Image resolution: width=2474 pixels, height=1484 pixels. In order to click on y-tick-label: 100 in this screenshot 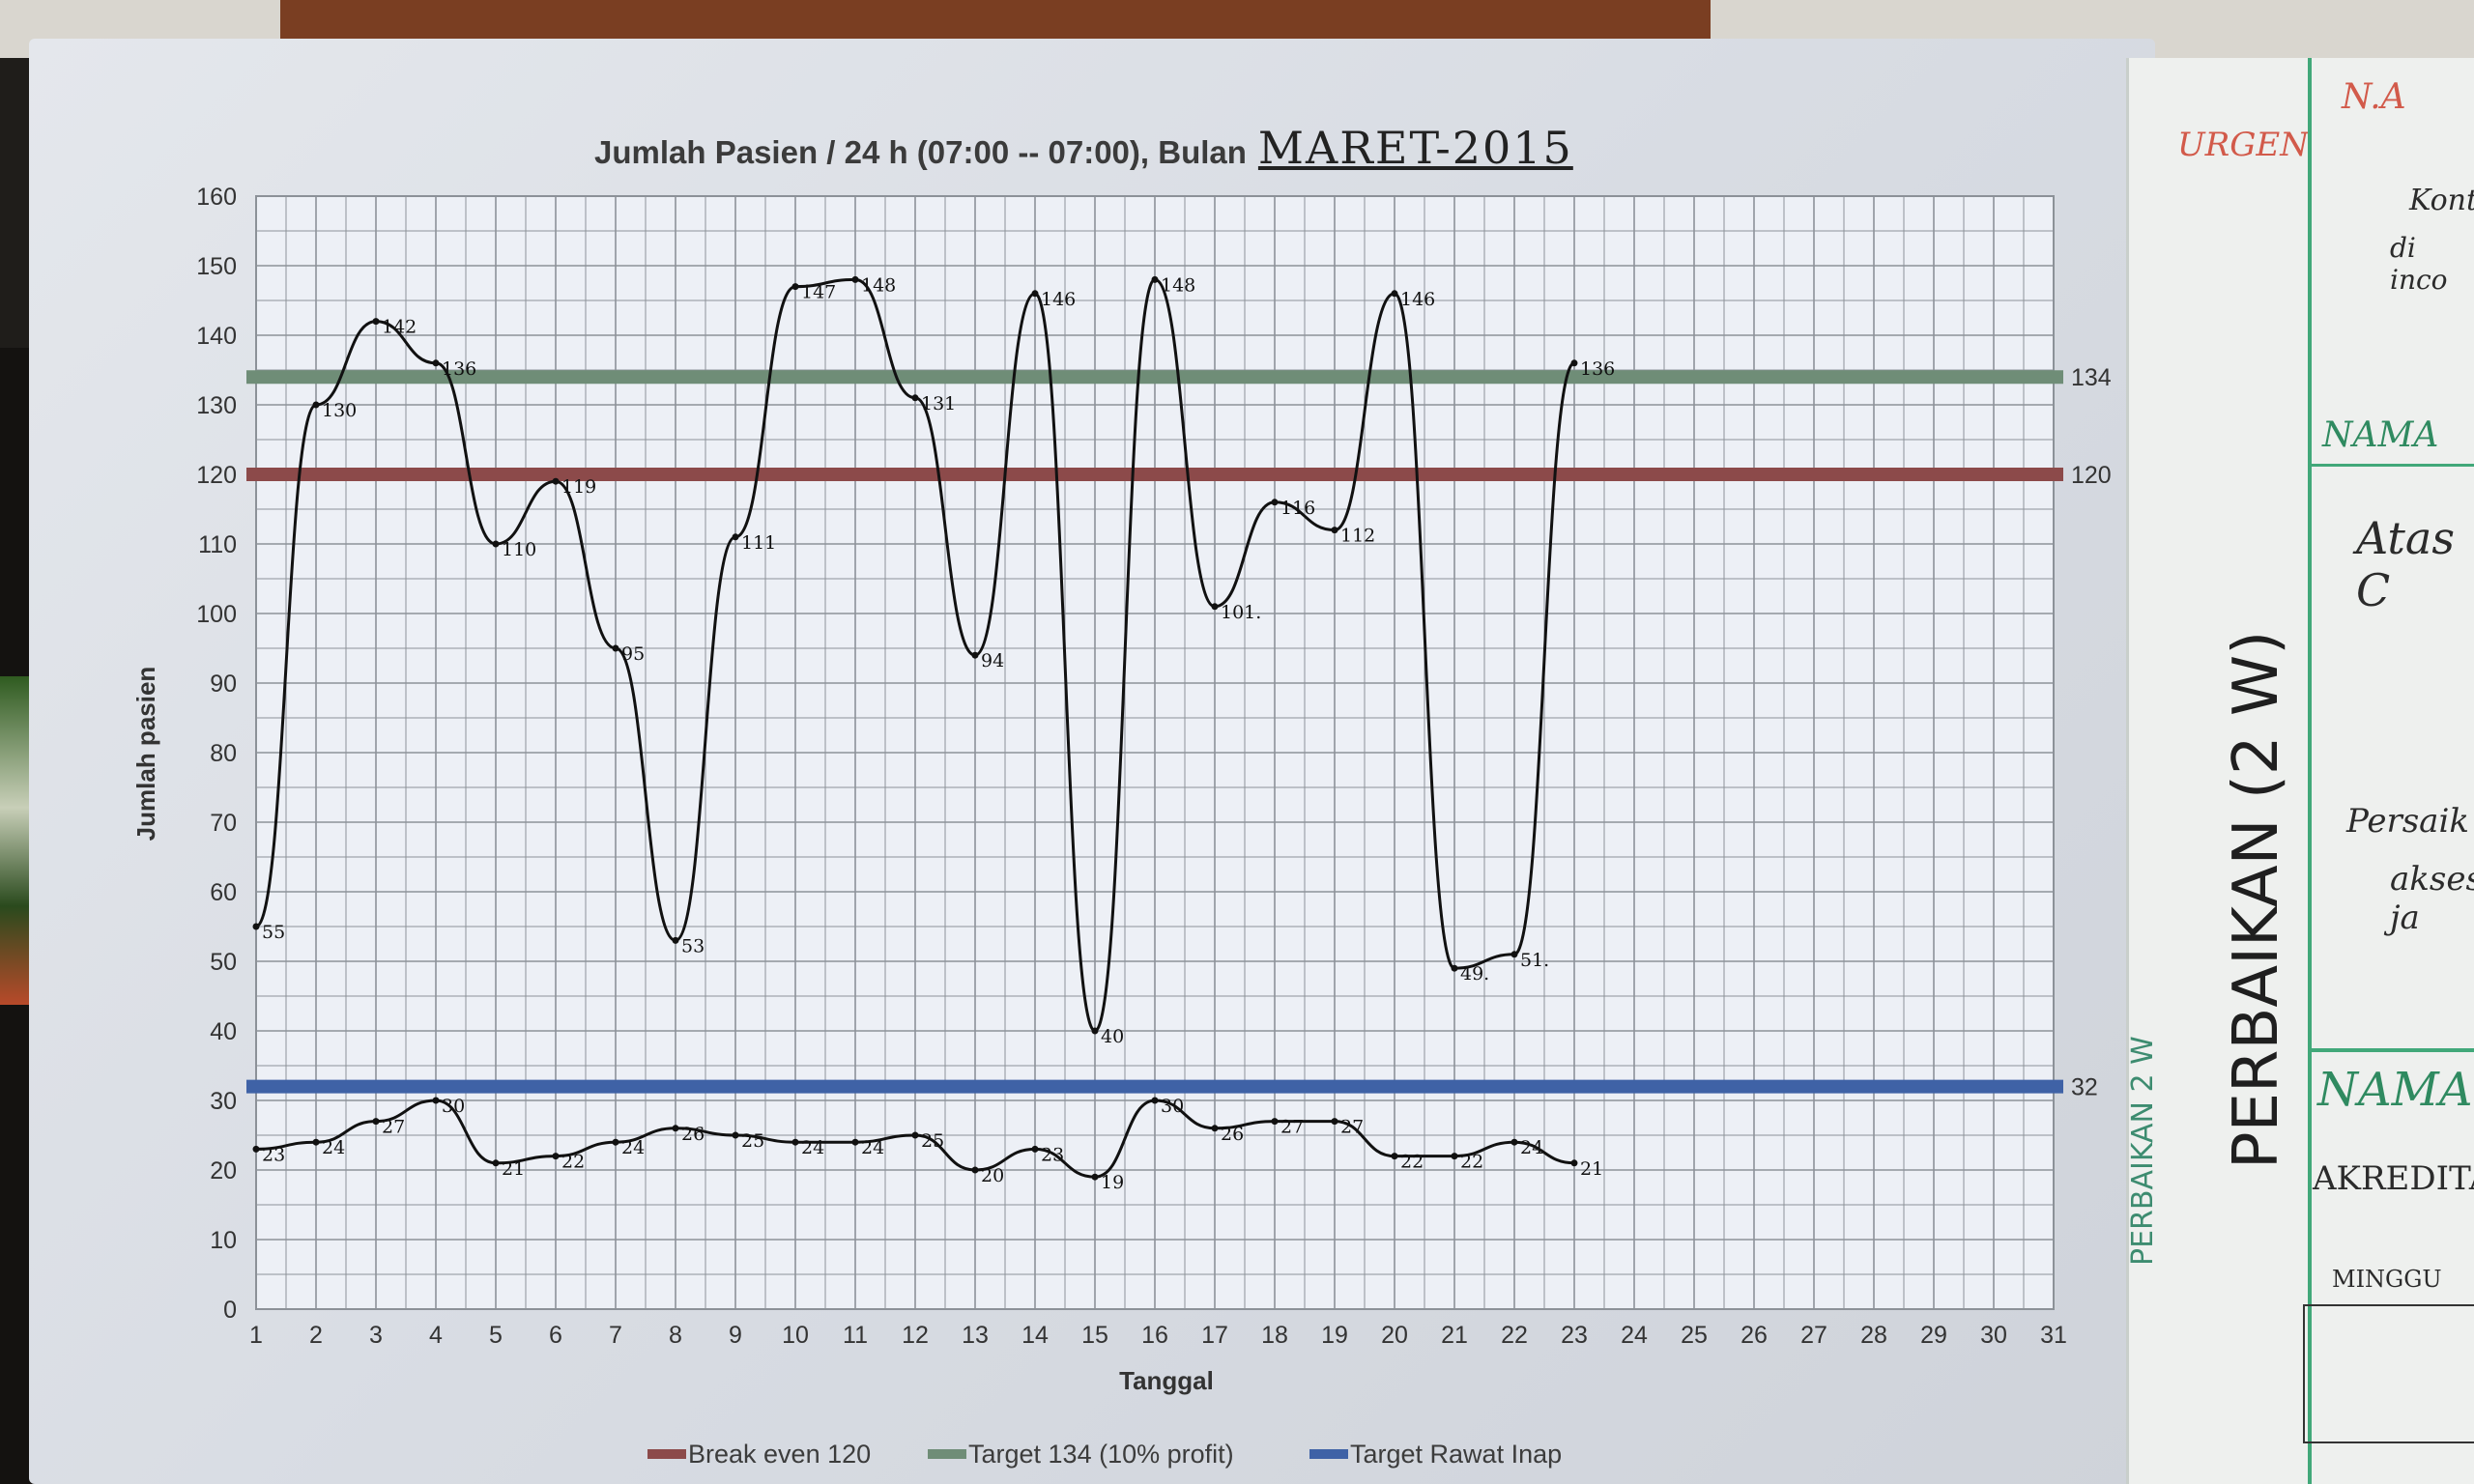, I will do `click(217, 614)`.